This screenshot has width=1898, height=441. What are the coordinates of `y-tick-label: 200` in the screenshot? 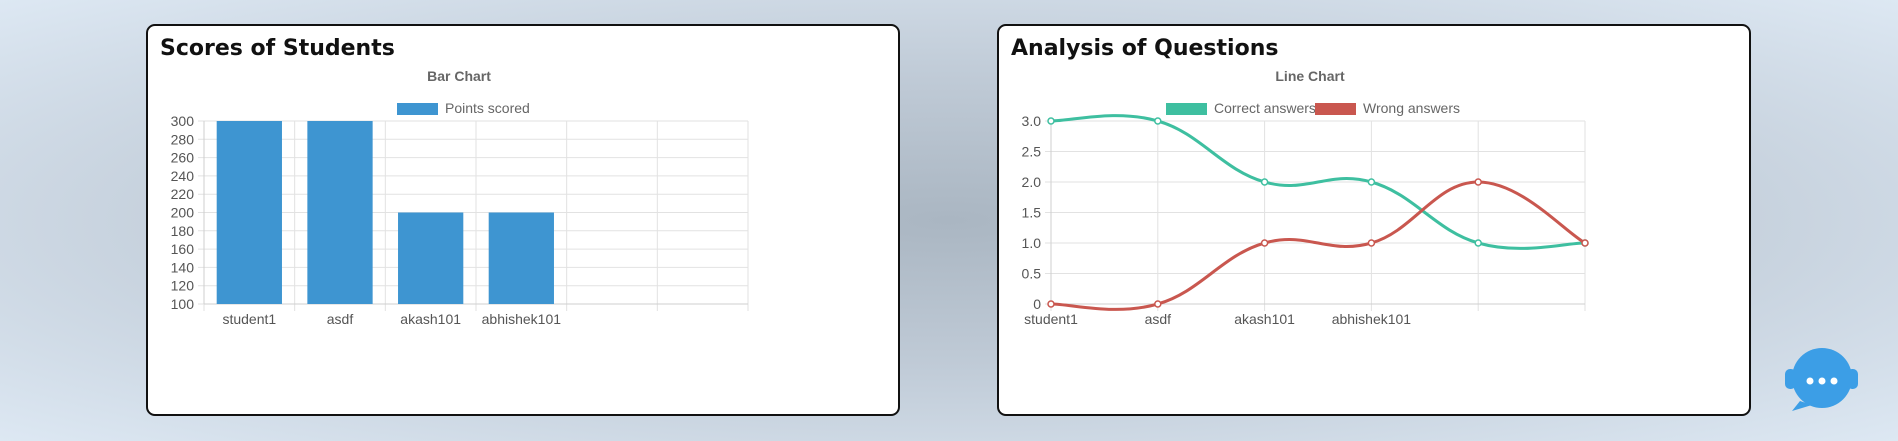 It's located at (183, 213).